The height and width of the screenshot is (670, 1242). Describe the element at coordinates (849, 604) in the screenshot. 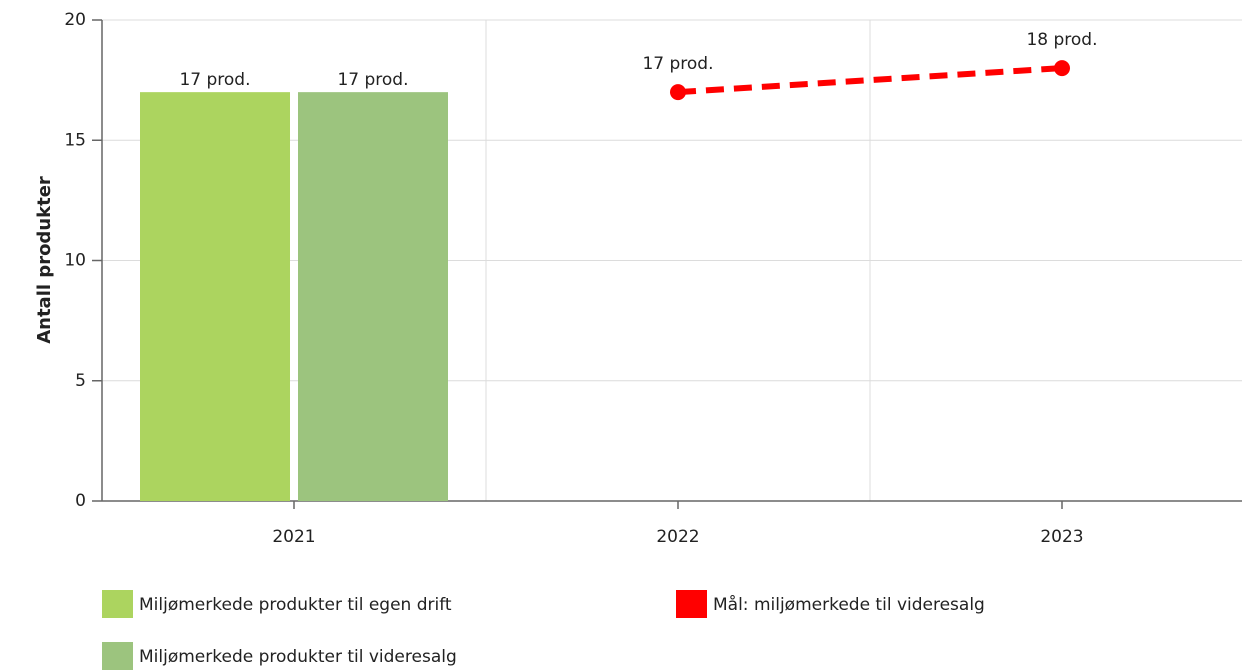

I see `legend-label: Mål: miljømerkede til videresalg` at that location.